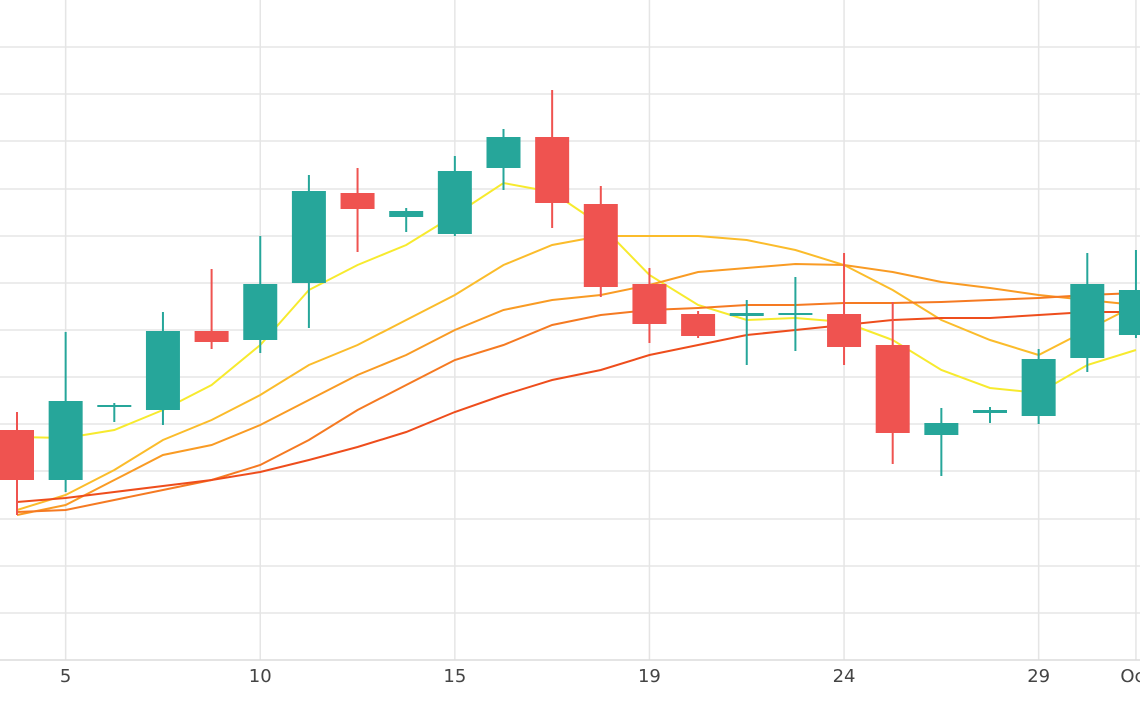 This screenshot has height=710, width=1140. Describe the element at coordinates (649, 676) in the screenshot. I see `x-tick-label: 19` at that location.